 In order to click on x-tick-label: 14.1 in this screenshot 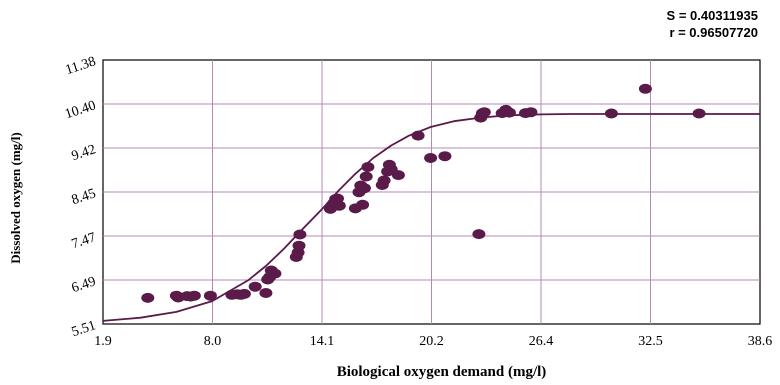, I will do `click(322, 341)`.